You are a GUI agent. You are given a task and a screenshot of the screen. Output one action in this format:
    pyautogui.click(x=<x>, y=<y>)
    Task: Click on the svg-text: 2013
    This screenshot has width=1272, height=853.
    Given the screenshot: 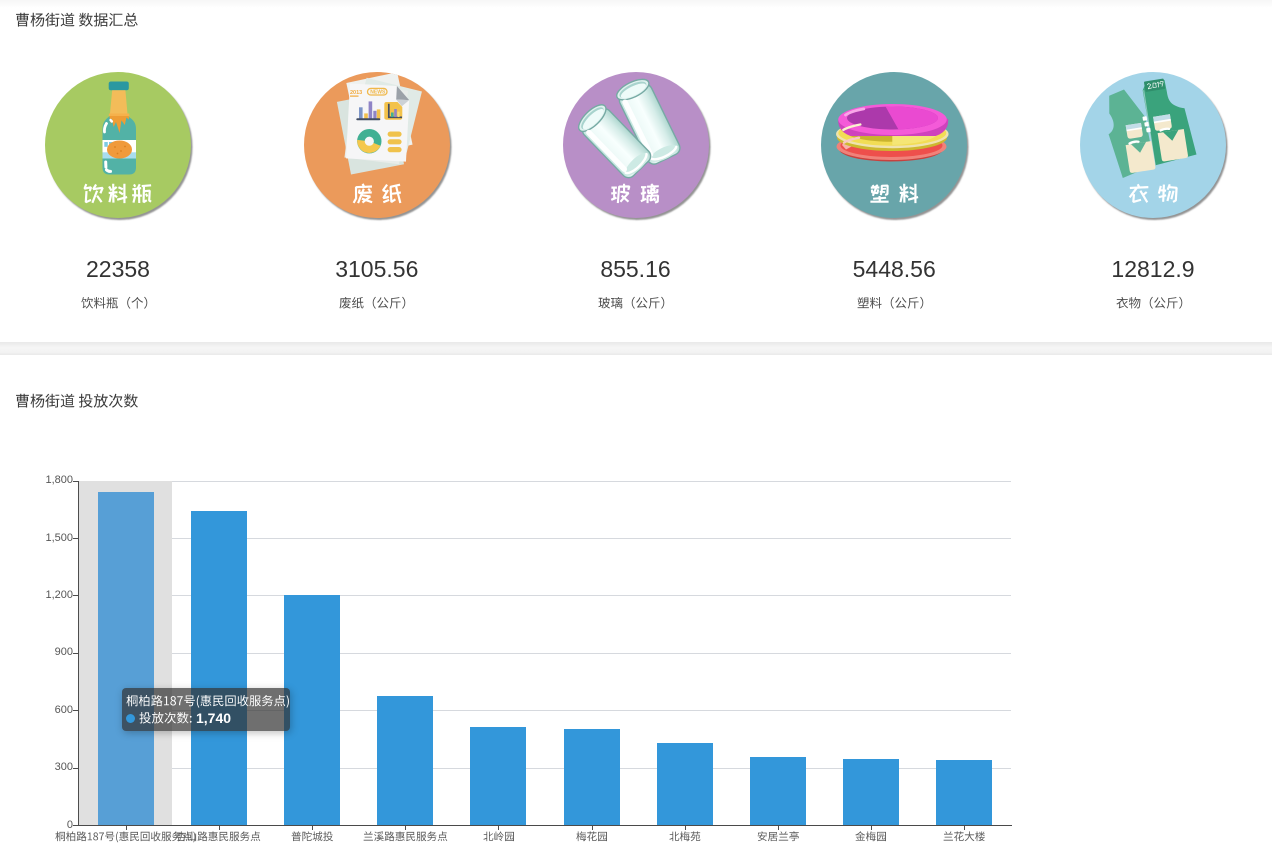 What is the action you would take?
    pyautogui.click(x=356, y=93)
    